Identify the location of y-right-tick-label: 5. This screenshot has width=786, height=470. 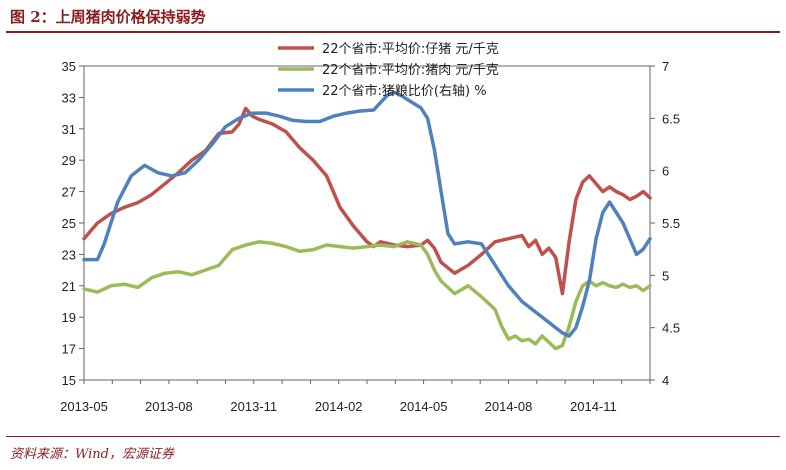
(665, 275).